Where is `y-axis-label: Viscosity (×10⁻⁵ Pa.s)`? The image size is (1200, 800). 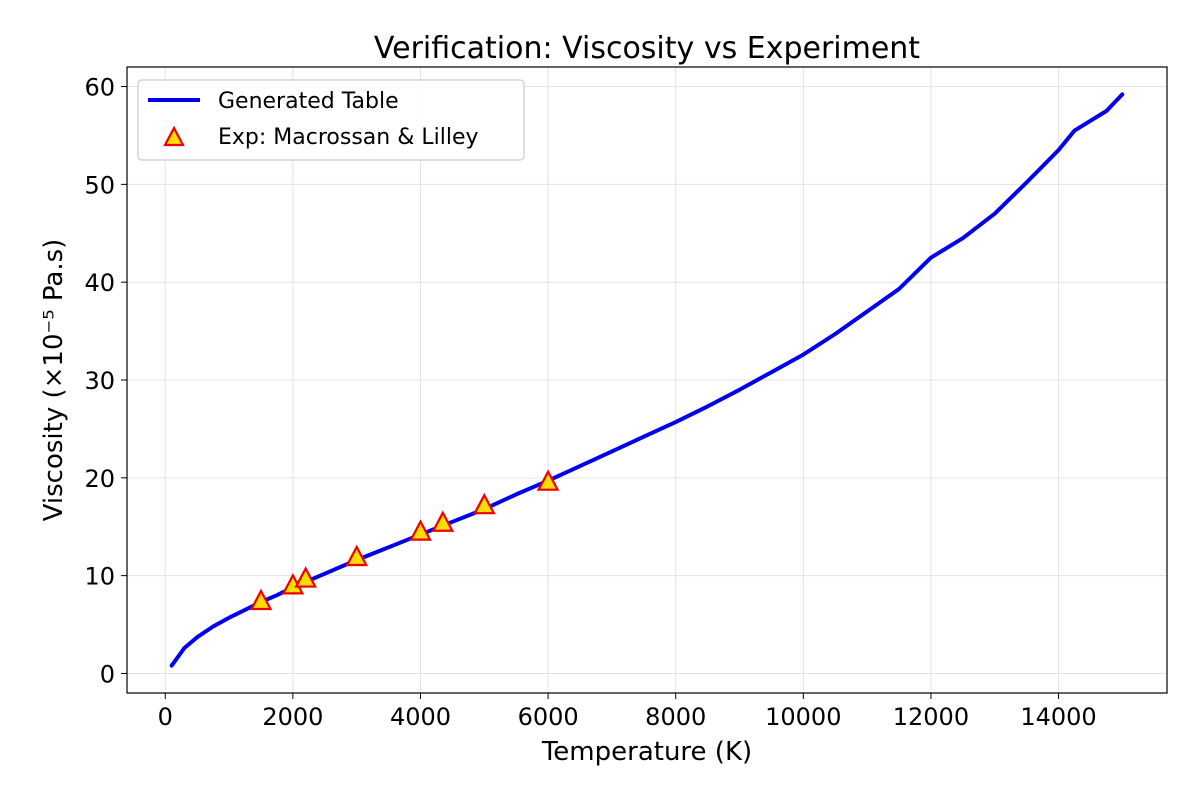 y-axis-label: Viscosity (×10⁻⁵ Pa.s) is located at coordinates (54, 380).